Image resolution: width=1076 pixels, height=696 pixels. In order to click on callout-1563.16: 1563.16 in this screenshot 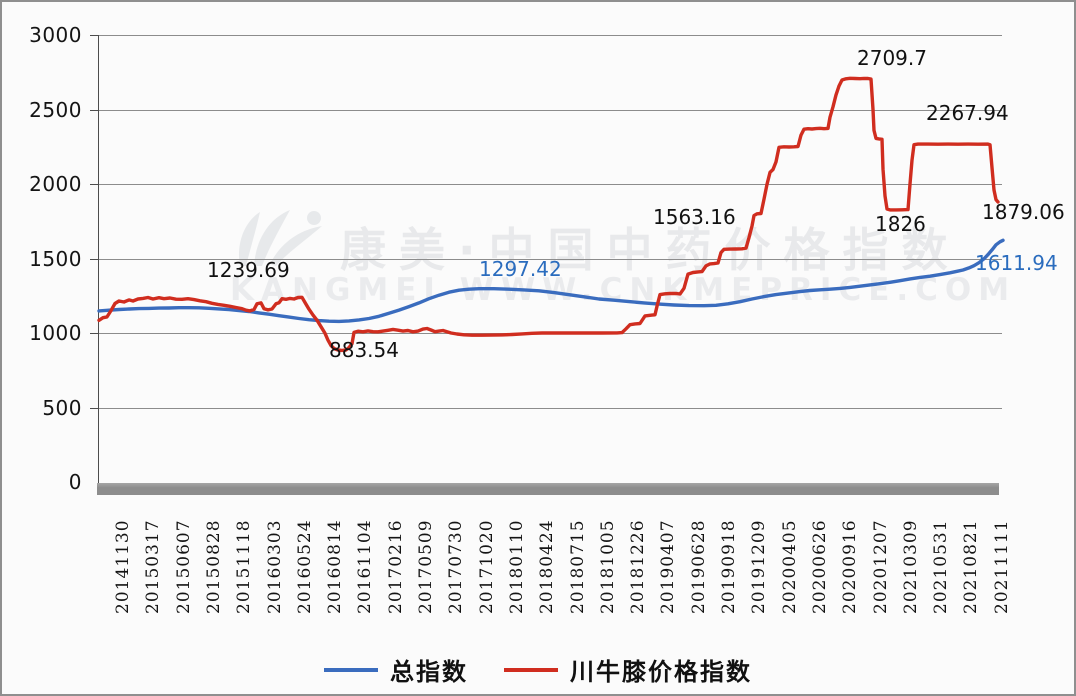, I will do `click(694, 217)`.